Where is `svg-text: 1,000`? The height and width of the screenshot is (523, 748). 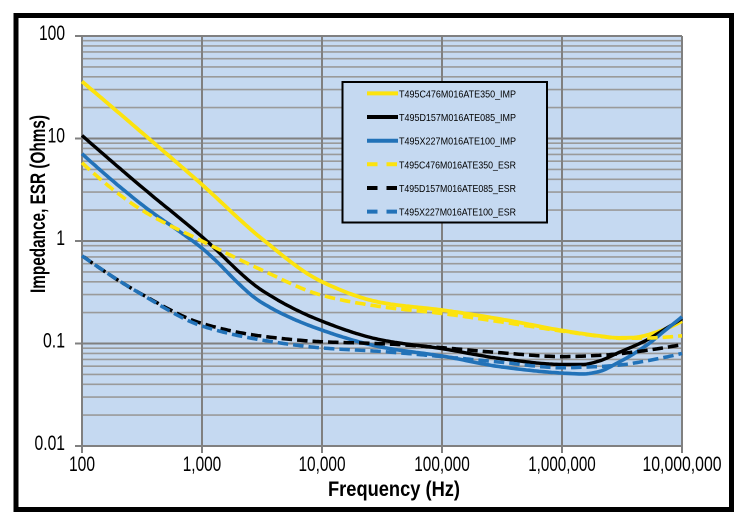 svg-text: 1,000 is located at coordinates (202, 464).